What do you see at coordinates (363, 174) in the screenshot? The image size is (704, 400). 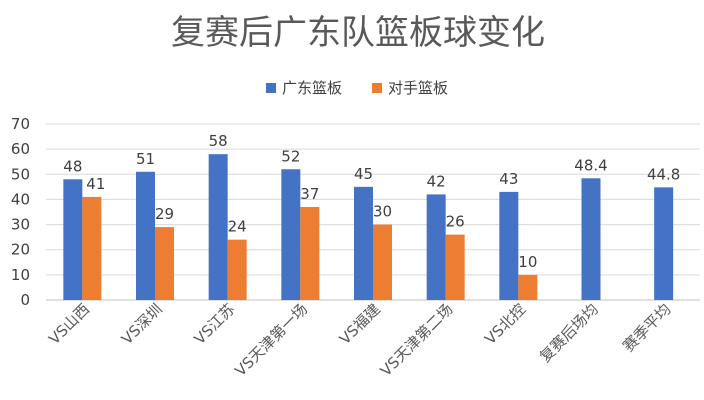 I see `data-label: 45` at bounding box center [363, 174].